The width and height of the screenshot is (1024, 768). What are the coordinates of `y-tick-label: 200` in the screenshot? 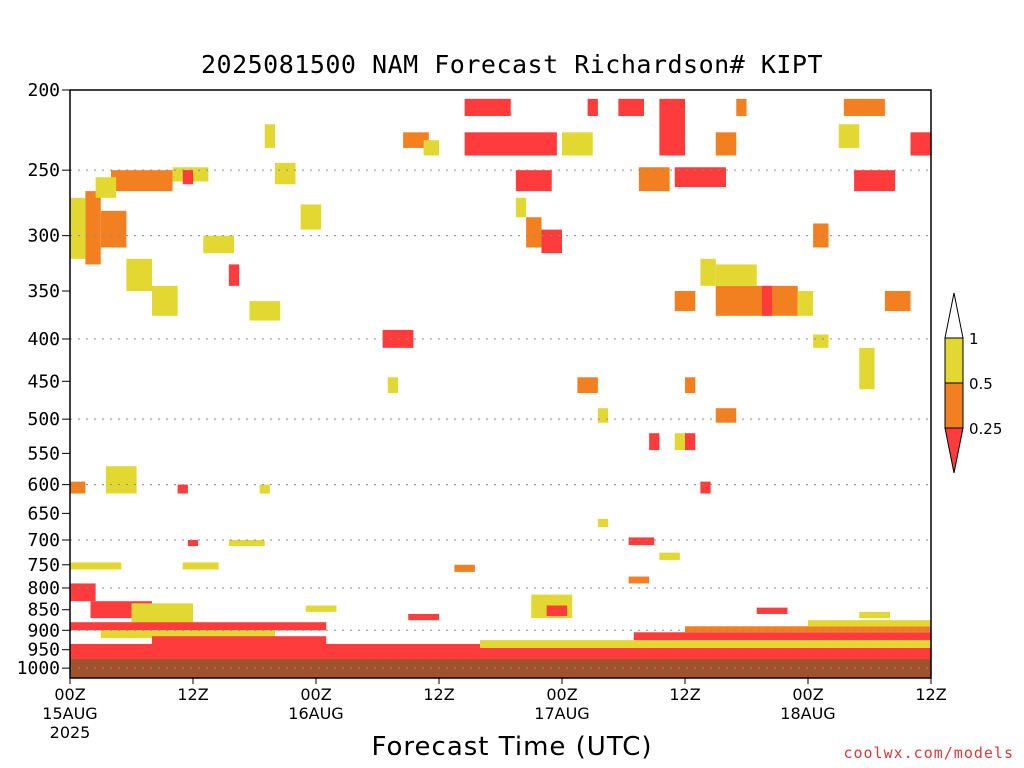 It's located at (43, 90).